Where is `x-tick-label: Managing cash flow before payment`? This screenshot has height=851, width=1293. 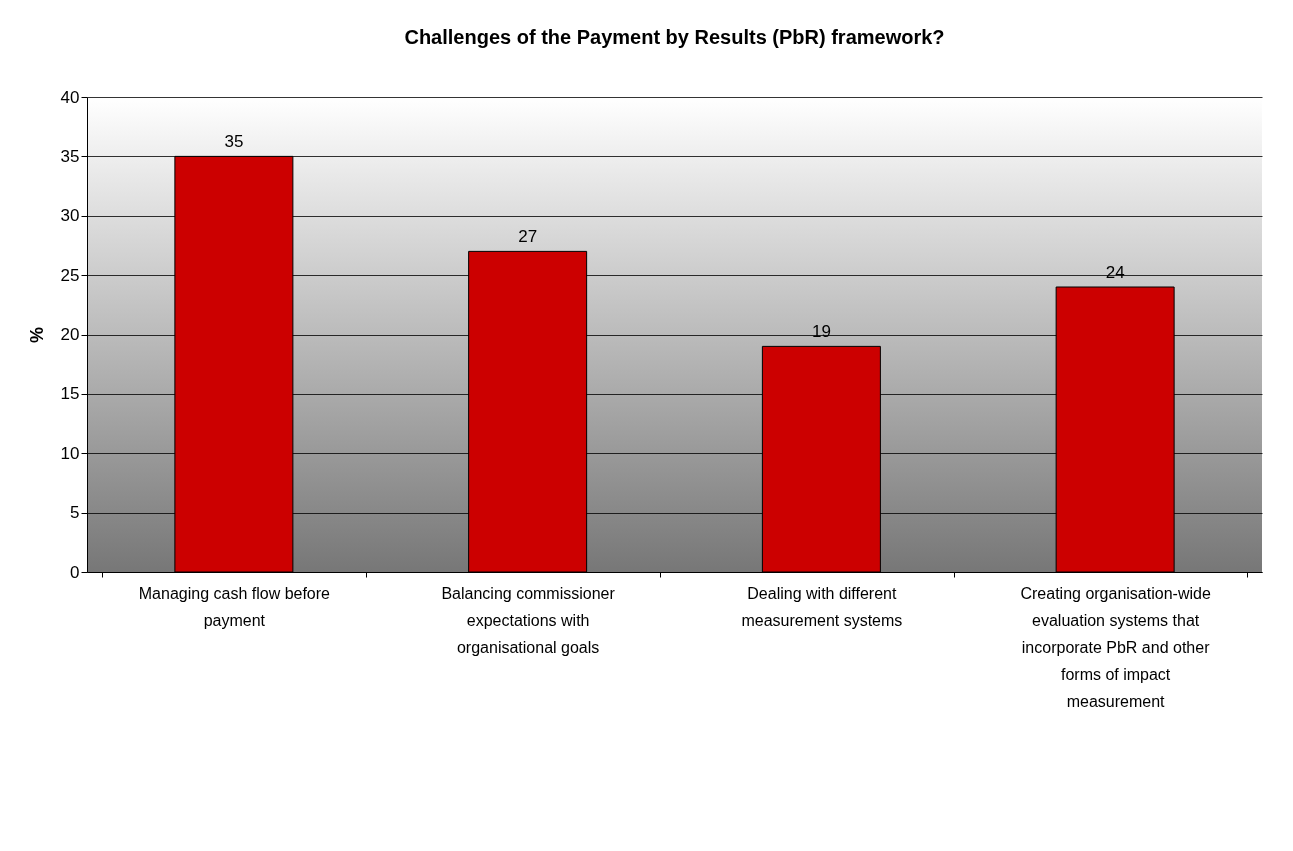 x-tick-label: Managing cash flow before payment is located at coordinates (234, 606).